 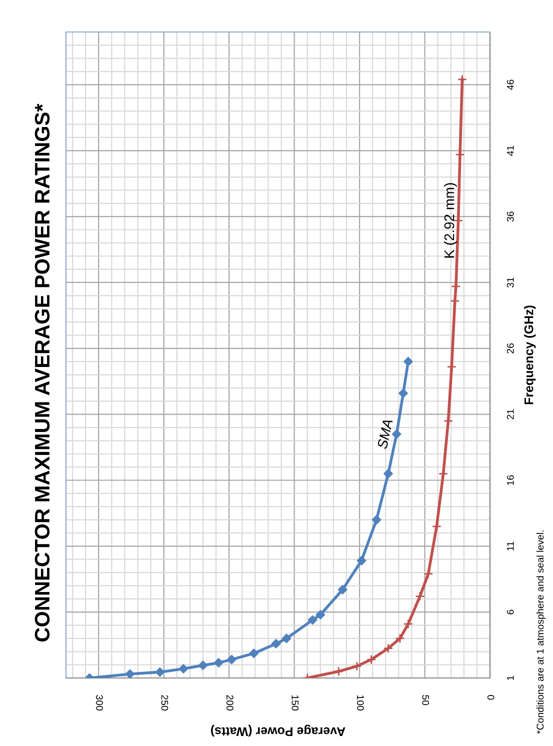 I want to click on y-tick-label: 26, so click(x=510, y=348).